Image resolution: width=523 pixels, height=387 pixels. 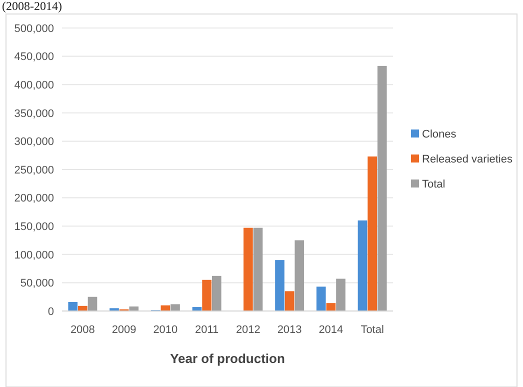 What do you see at coordinates (51, 312) in the screenshot?
I see `y-tick-label: 0` at bounding box center [51, 312].